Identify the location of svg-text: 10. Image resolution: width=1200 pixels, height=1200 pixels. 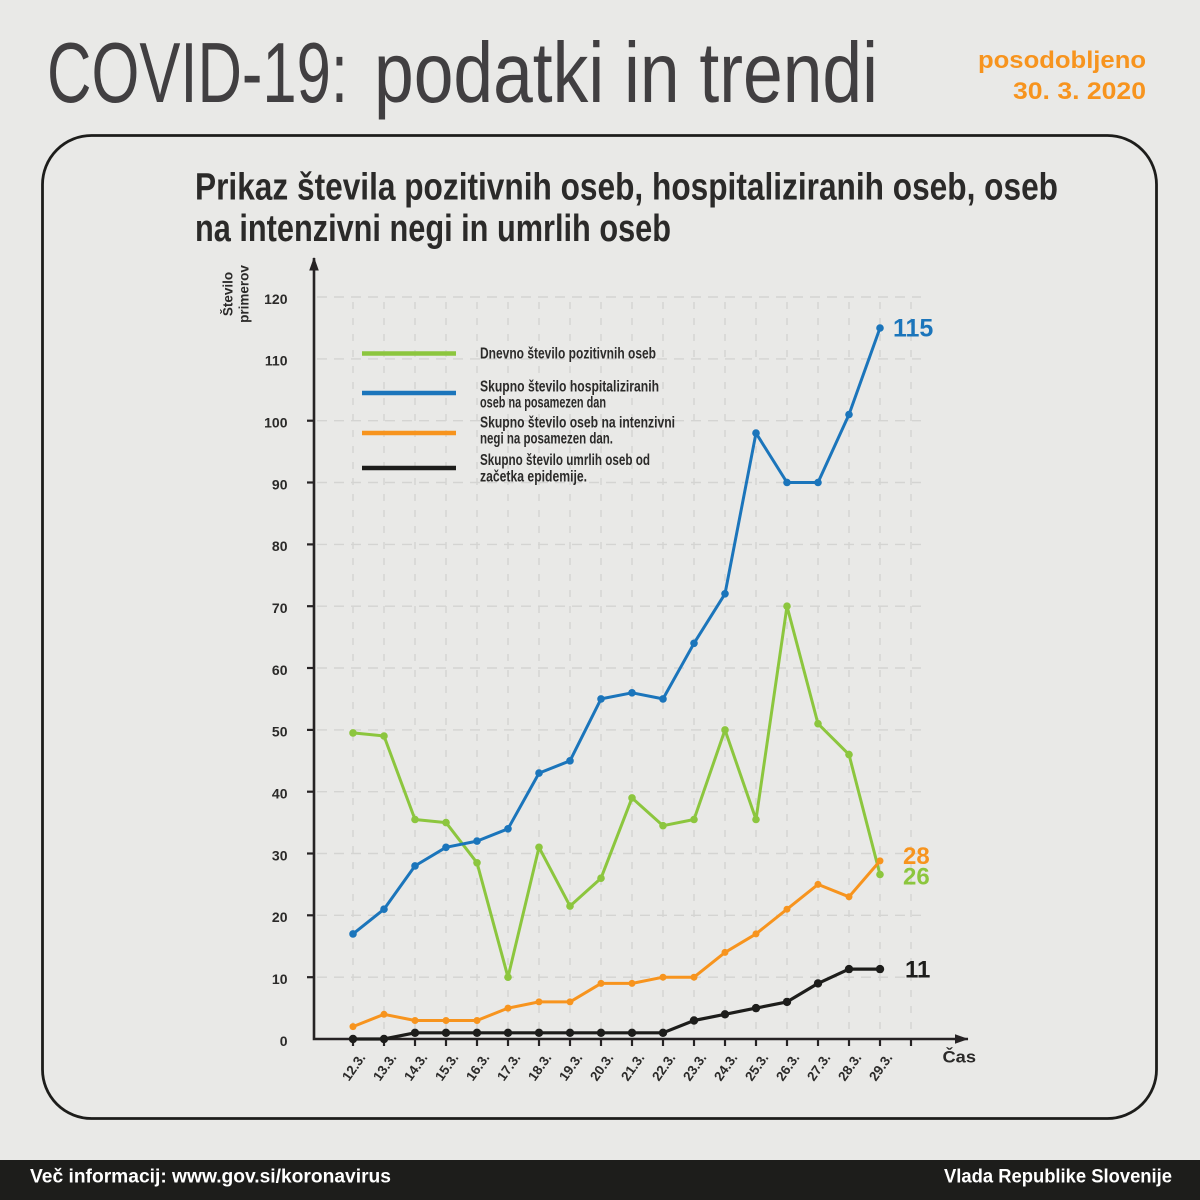
(280, 979).